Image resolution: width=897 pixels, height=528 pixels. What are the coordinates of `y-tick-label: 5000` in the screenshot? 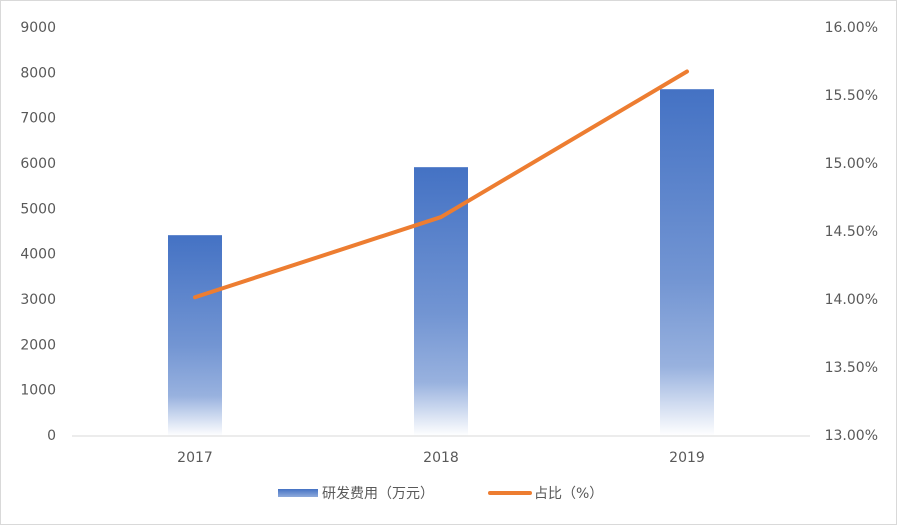 It's located at (38, 209).